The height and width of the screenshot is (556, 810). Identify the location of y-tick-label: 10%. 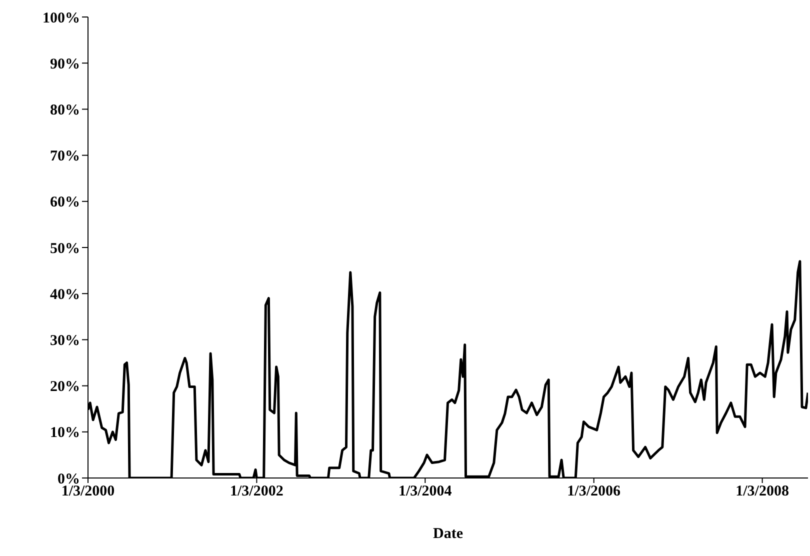
(65, 433).